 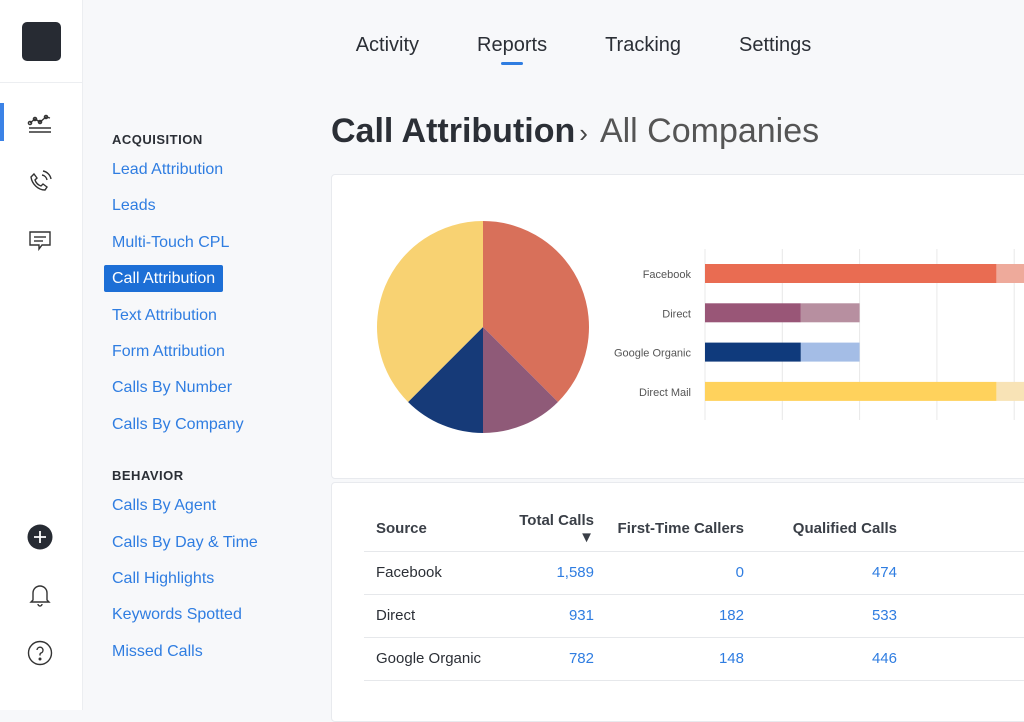 What do you see at coordinates (157, 651) in the screenshot?
I see `sidebar-item-missed-calls: Missed Calls` at bounding box center [157, 651].